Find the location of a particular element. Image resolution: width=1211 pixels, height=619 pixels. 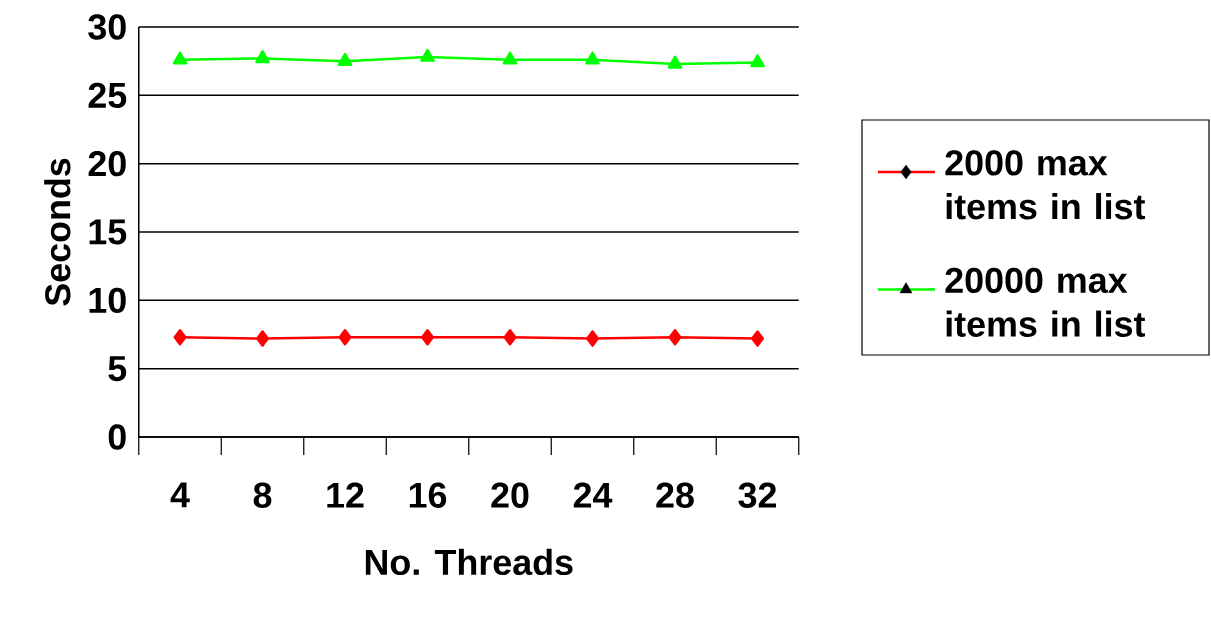

x-tick-label: 8 is located at coordinates (262, 495).